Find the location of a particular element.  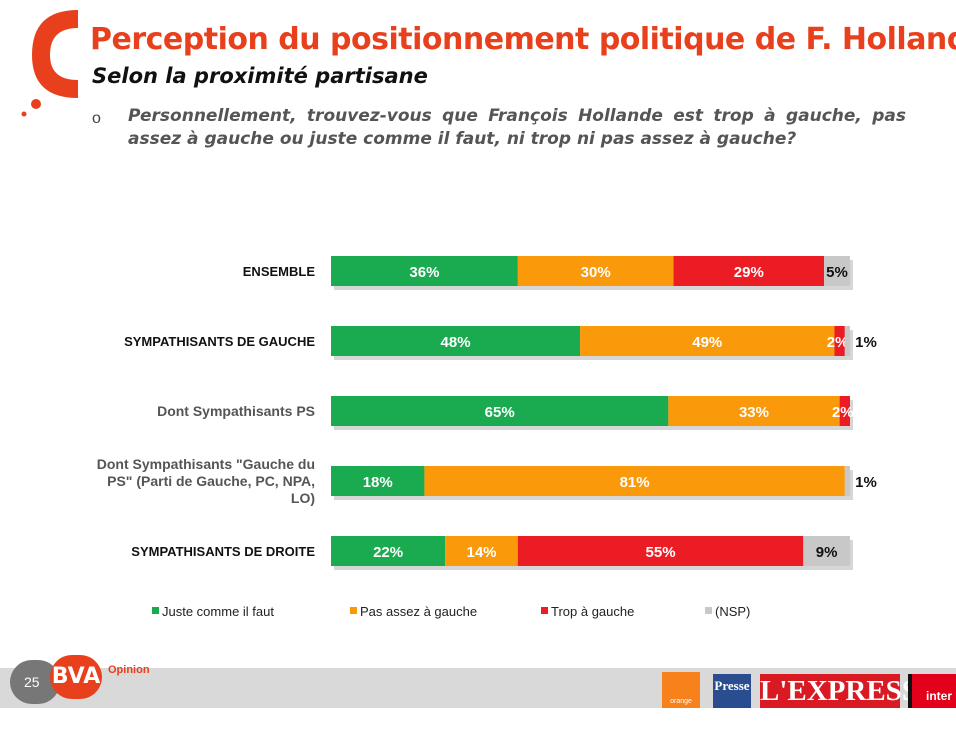

category-label: SYMPATHISANTS DE DROITE is located at coordinates (223, 551).